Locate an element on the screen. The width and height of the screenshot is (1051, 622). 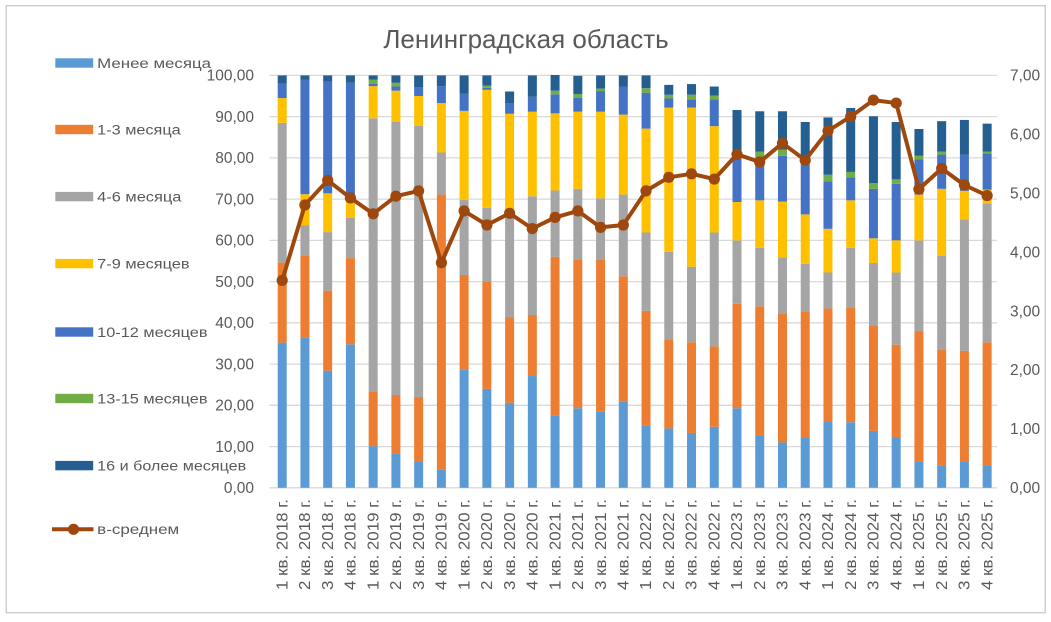
svg-text: 4 кв. 2018 г. is located at coordinates (351, 544).